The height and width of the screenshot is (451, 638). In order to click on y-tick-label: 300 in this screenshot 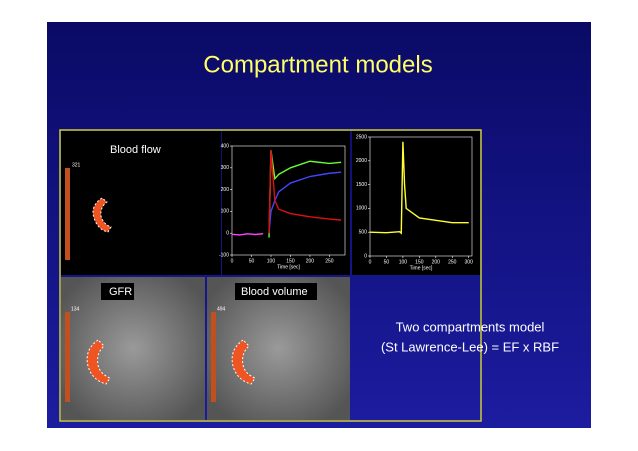, I will do `click(225, 168)`.